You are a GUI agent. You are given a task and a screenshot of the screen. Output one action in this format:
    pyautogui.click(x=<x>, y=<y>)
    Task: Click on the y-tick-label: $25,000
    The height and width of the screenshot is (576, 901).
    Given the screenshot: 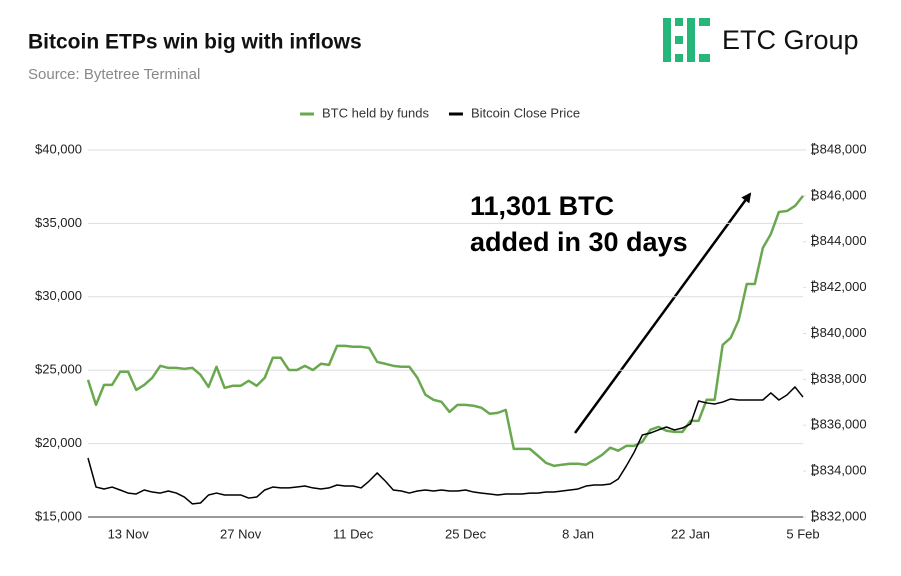 What is the action you would take?
    pyautogui.click(x=58, y=369)
    